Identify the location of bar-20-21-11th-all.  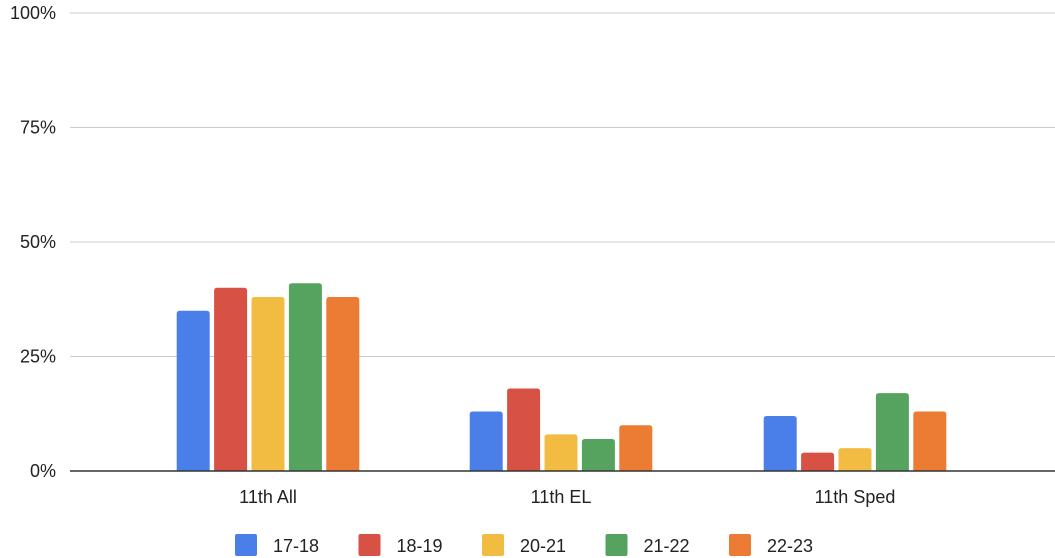
(268, 383).